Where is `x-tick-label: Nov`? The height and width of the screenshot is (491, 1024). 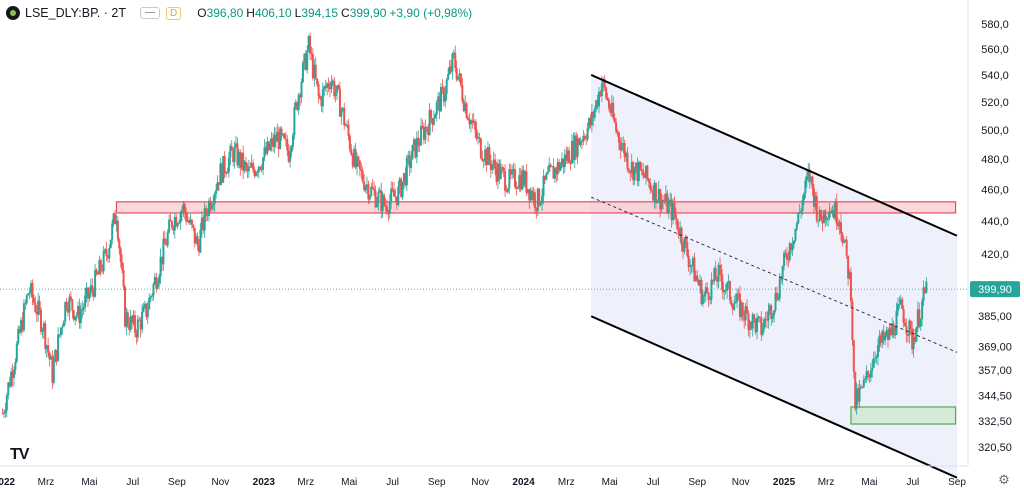
x-tick-label: Nov is located at coordinates (480, 482).